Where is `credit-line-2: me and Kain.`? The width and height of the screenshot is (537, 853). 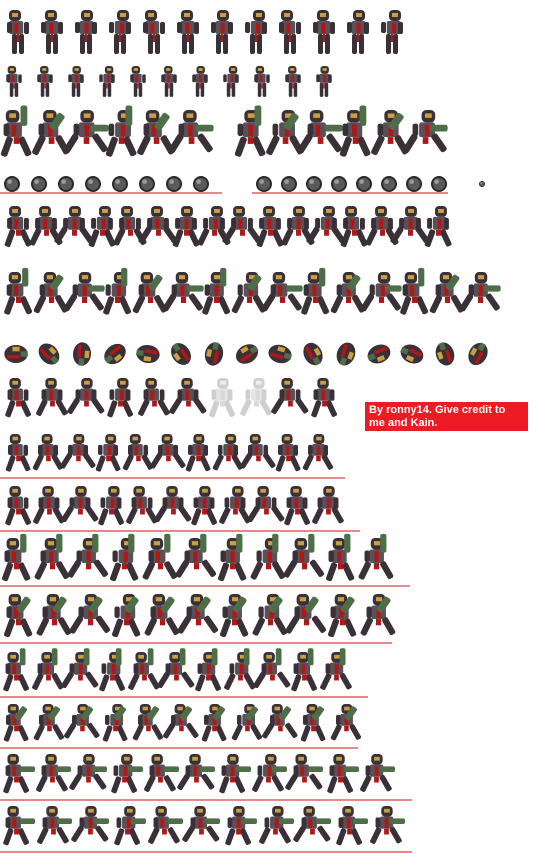
credit-line-2: me and Kain. is located at coordinates (403, 423).